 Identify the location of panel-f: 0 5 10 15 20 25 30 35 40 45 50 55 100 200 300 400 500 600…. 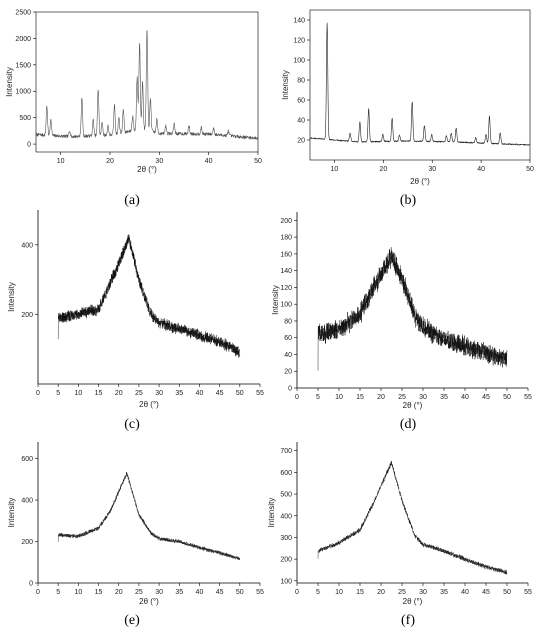
(399, 535).